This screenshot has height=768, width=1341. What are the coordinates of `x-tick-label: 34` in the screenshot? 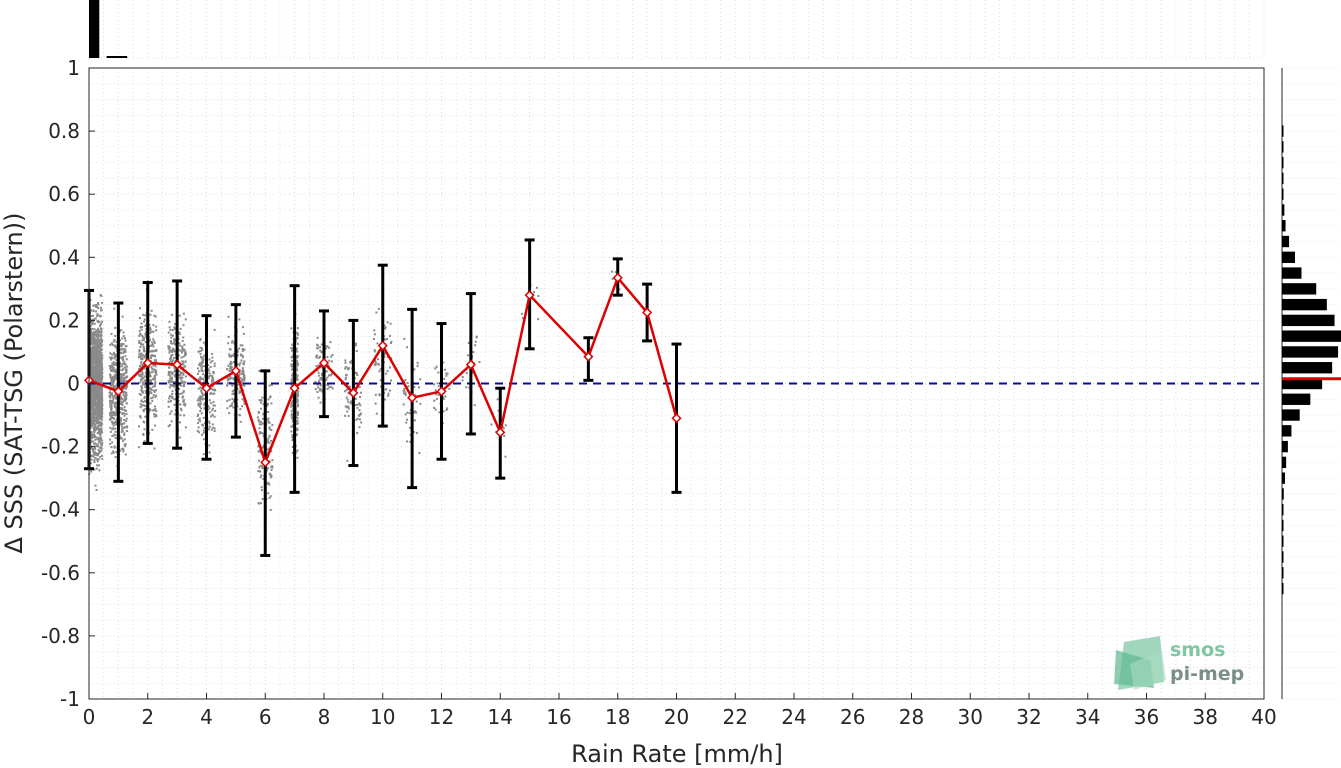 It's located at (1087, 717).